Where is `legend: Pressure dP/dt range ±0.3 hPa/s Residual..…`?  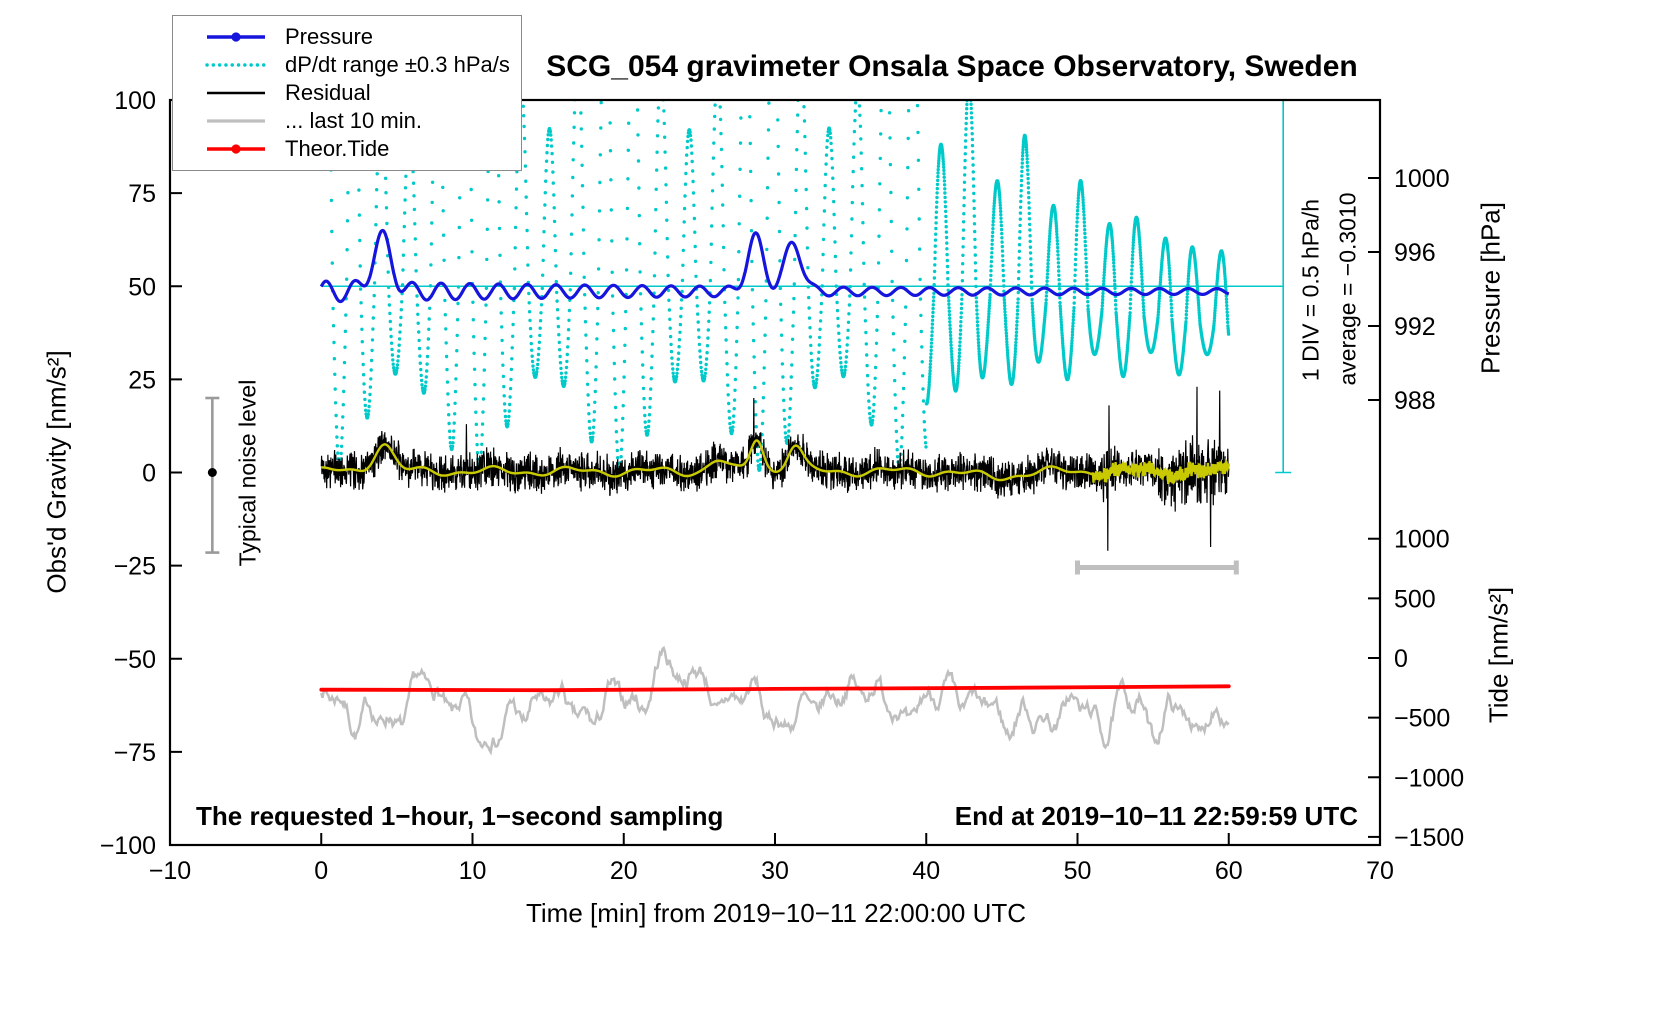 legend: Pressure dP/dt range ±0.3 hPa/s Residual..… is located at coordinates (347, 93).